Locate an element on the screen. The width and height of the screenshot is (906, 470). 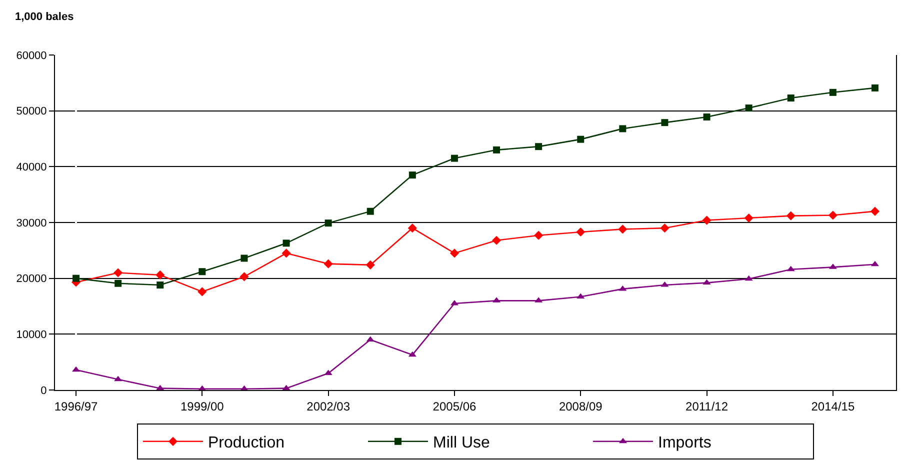
x-tick-label: 2011/12 is located at coordinates (707, 406).